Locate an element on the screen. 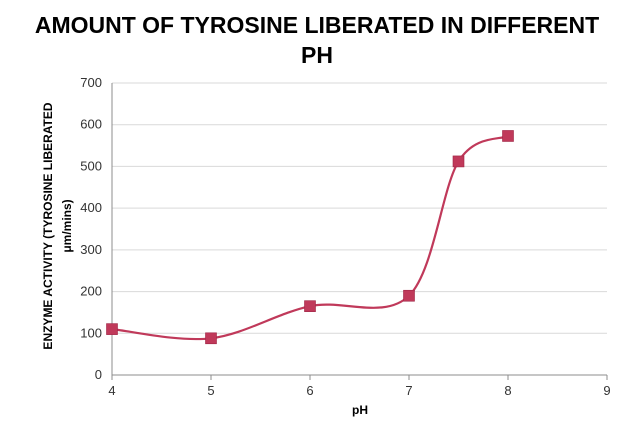  y-tick-label-600: 600 is located at coordinates (91, 124).